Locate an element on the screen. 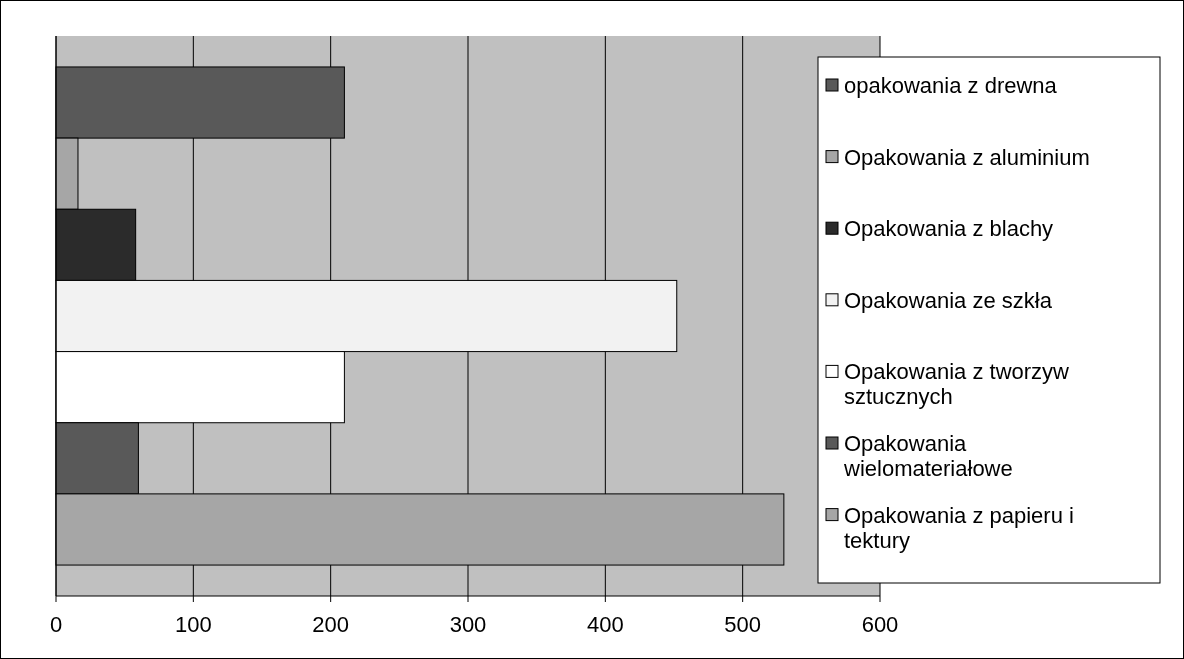 The height and width of the screenshot is (659, 1184). x-tick-label: 400 is located at coordinates (605, 624).